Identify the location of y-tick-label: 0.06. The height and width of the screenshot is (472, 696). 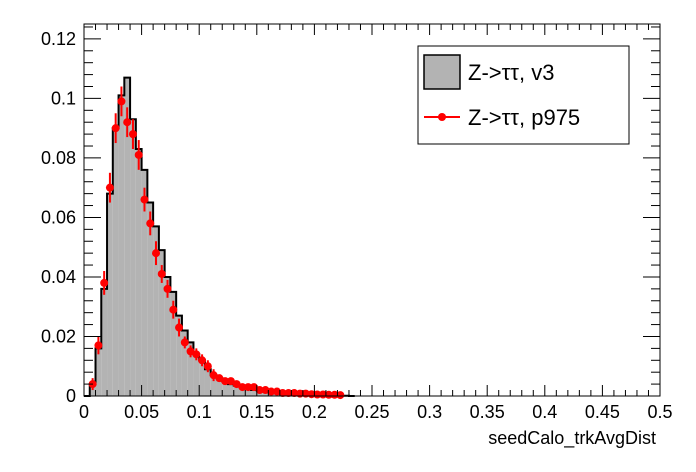
(58, 217).